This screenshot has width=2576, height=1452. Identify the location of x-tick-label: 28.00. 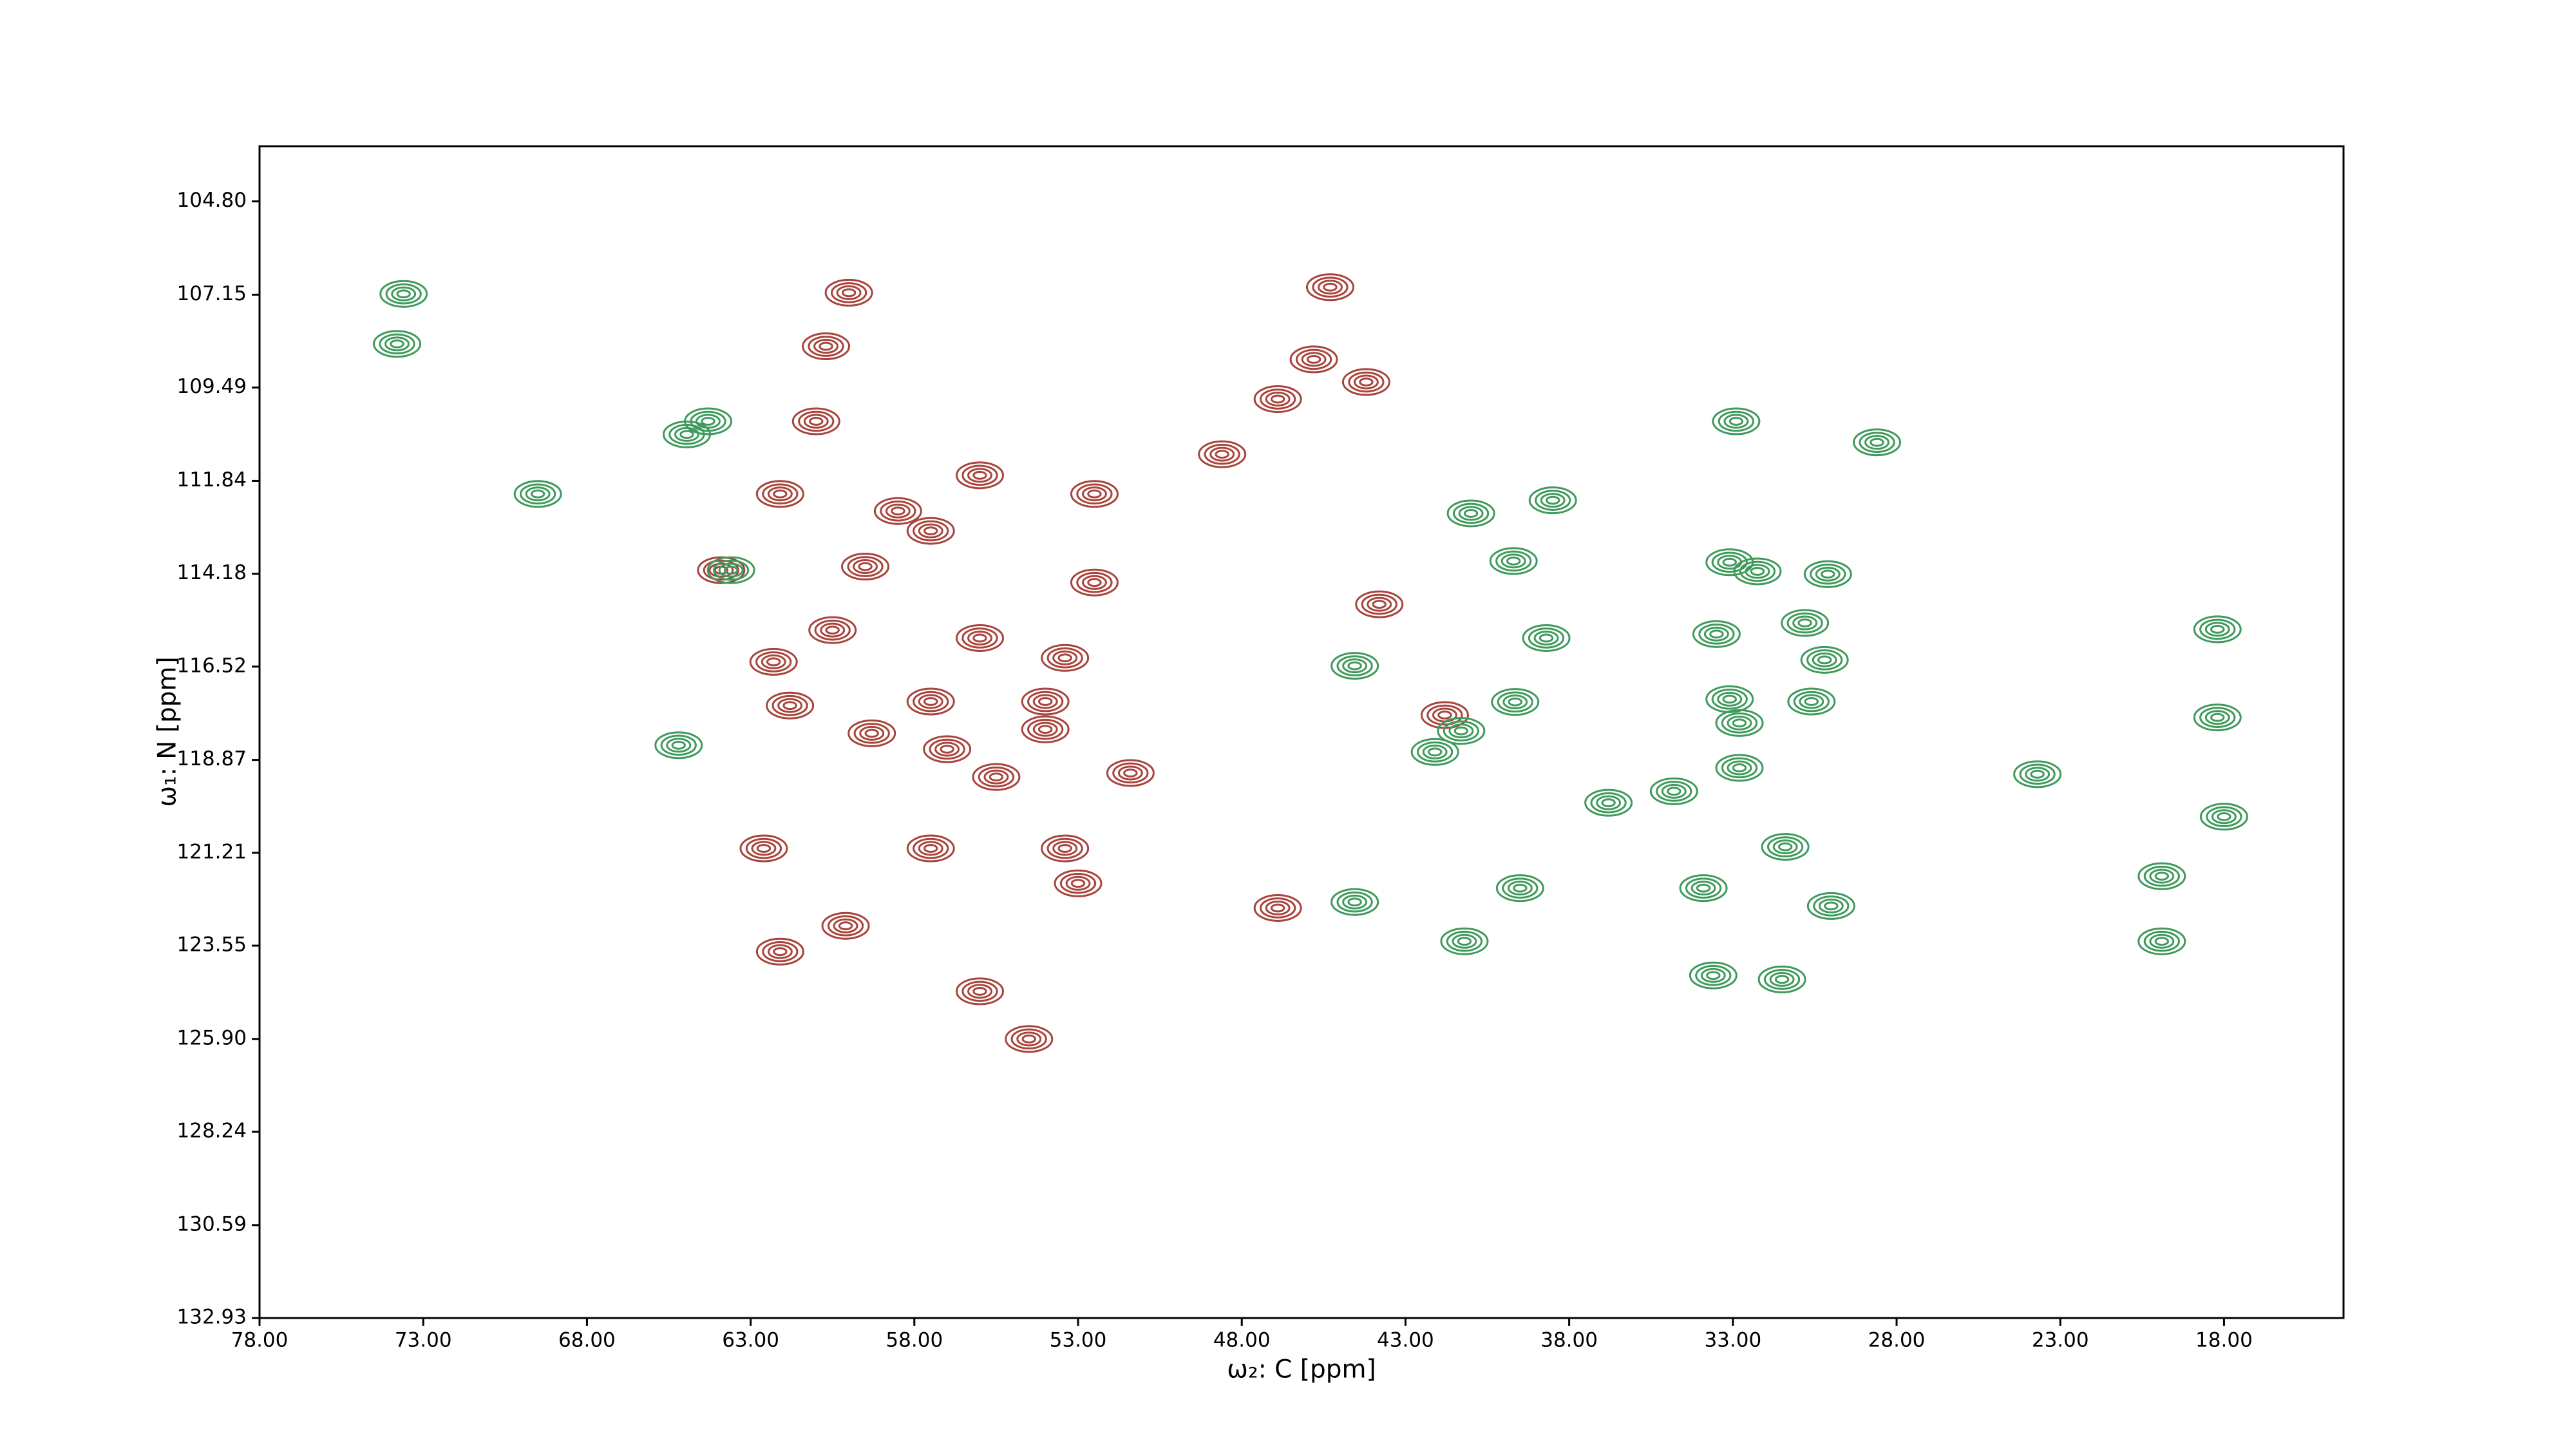
(1897, 1340).